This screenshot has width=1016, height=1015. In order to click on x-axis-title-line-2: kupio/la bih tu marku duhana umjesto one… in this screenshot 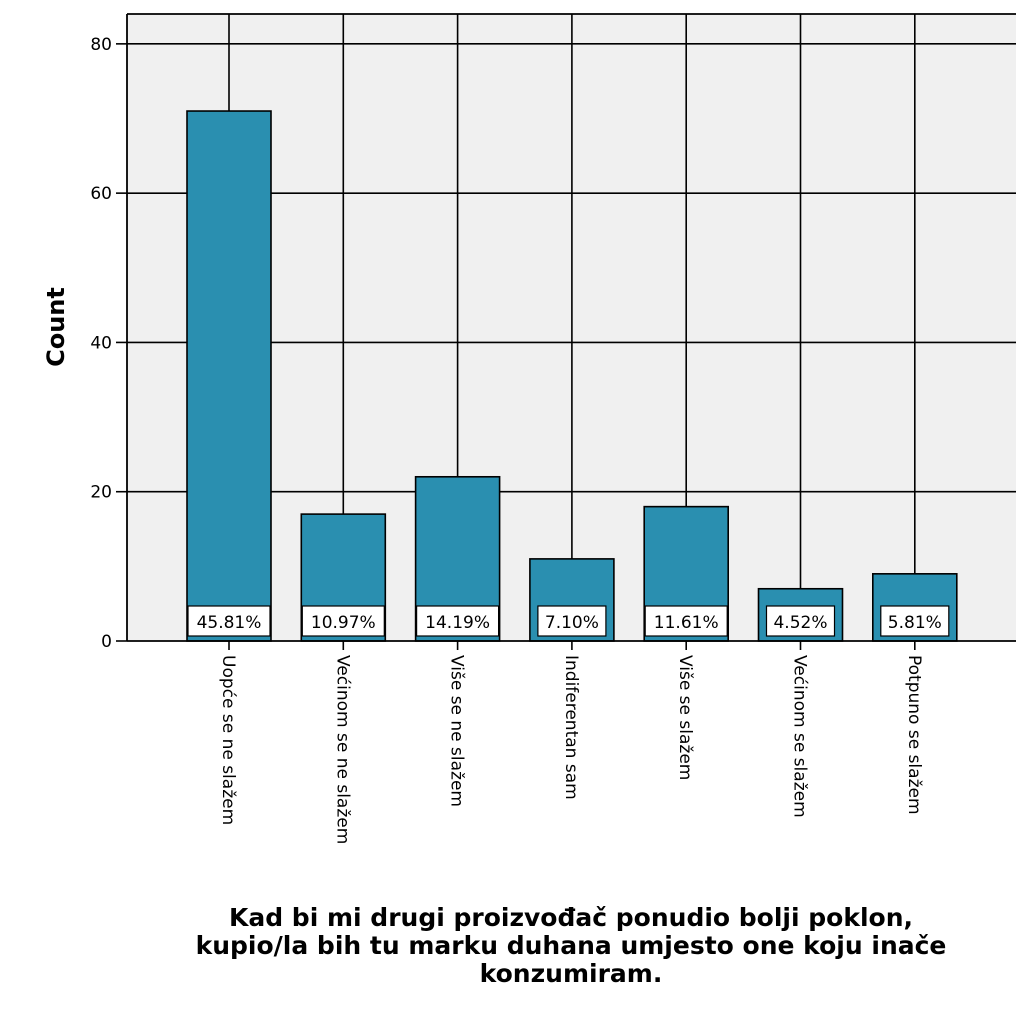, I will do `click(571, 945)`.